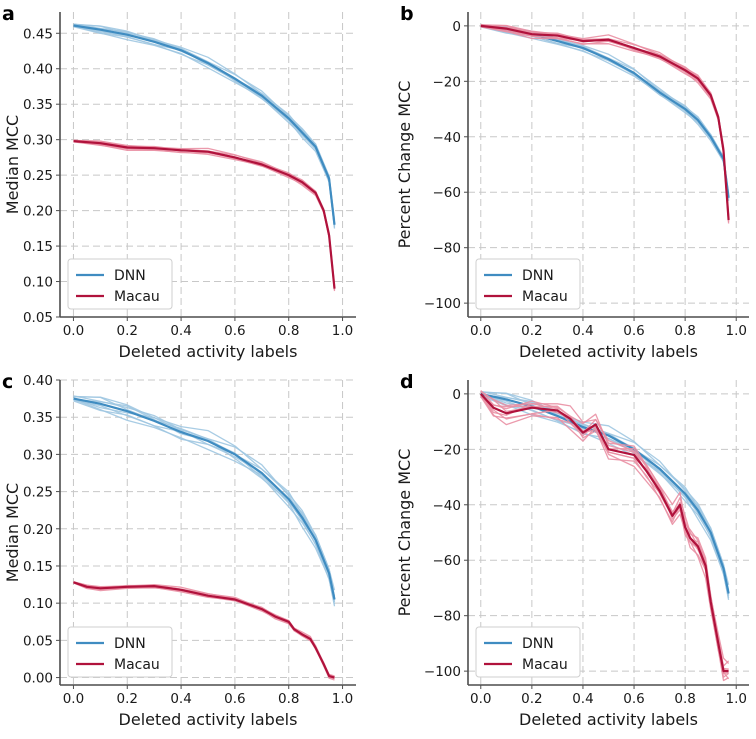 The image size is (756, 739). I want to click on panel-letter: d, so click(407, 382).